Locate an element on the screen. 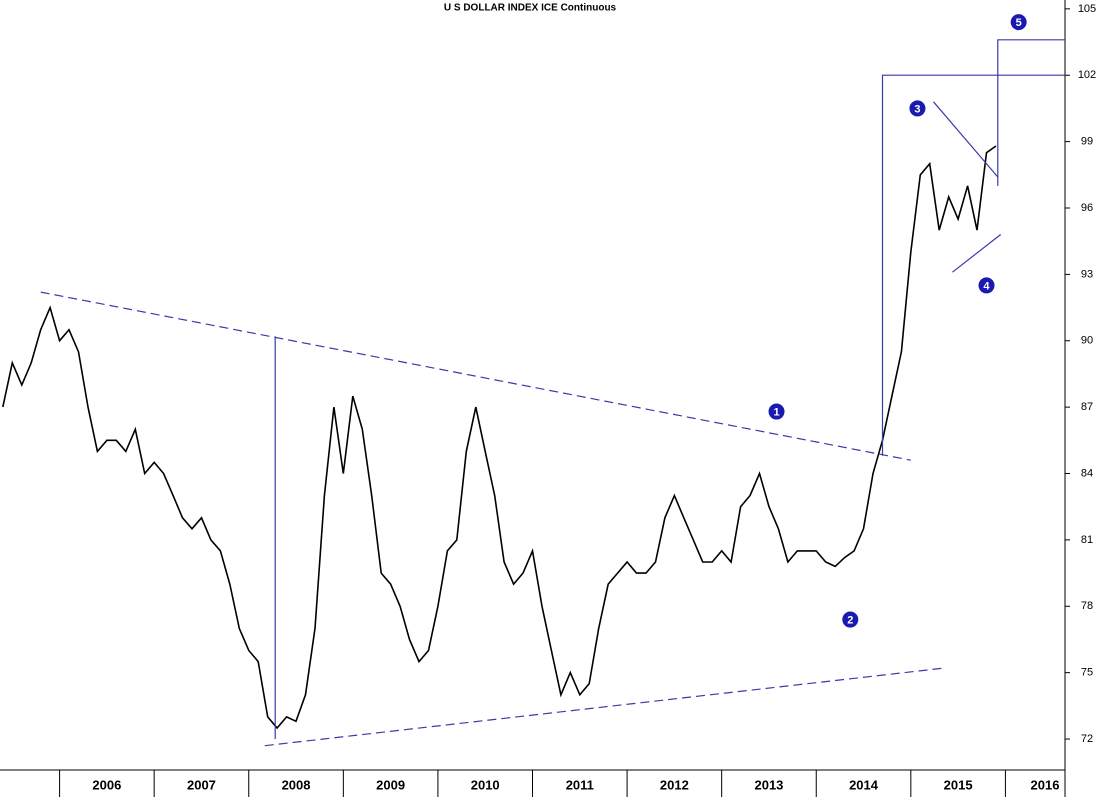  y-tick-label: 87 is located at coordinates (1087, 407).